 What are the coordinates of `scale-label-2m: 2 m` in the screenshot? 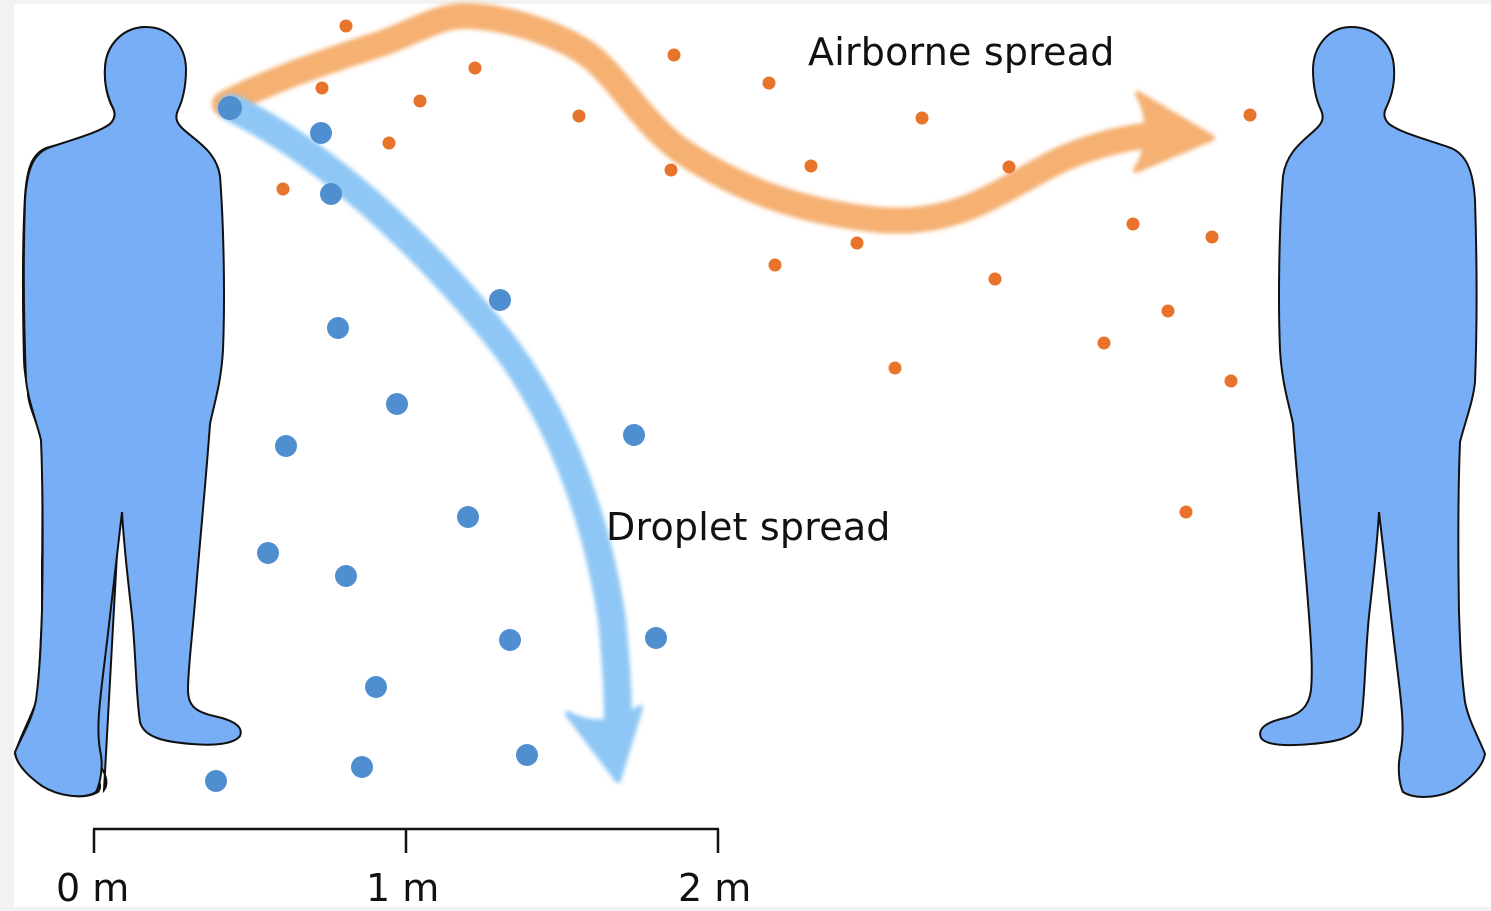 It's located at (714, 888).